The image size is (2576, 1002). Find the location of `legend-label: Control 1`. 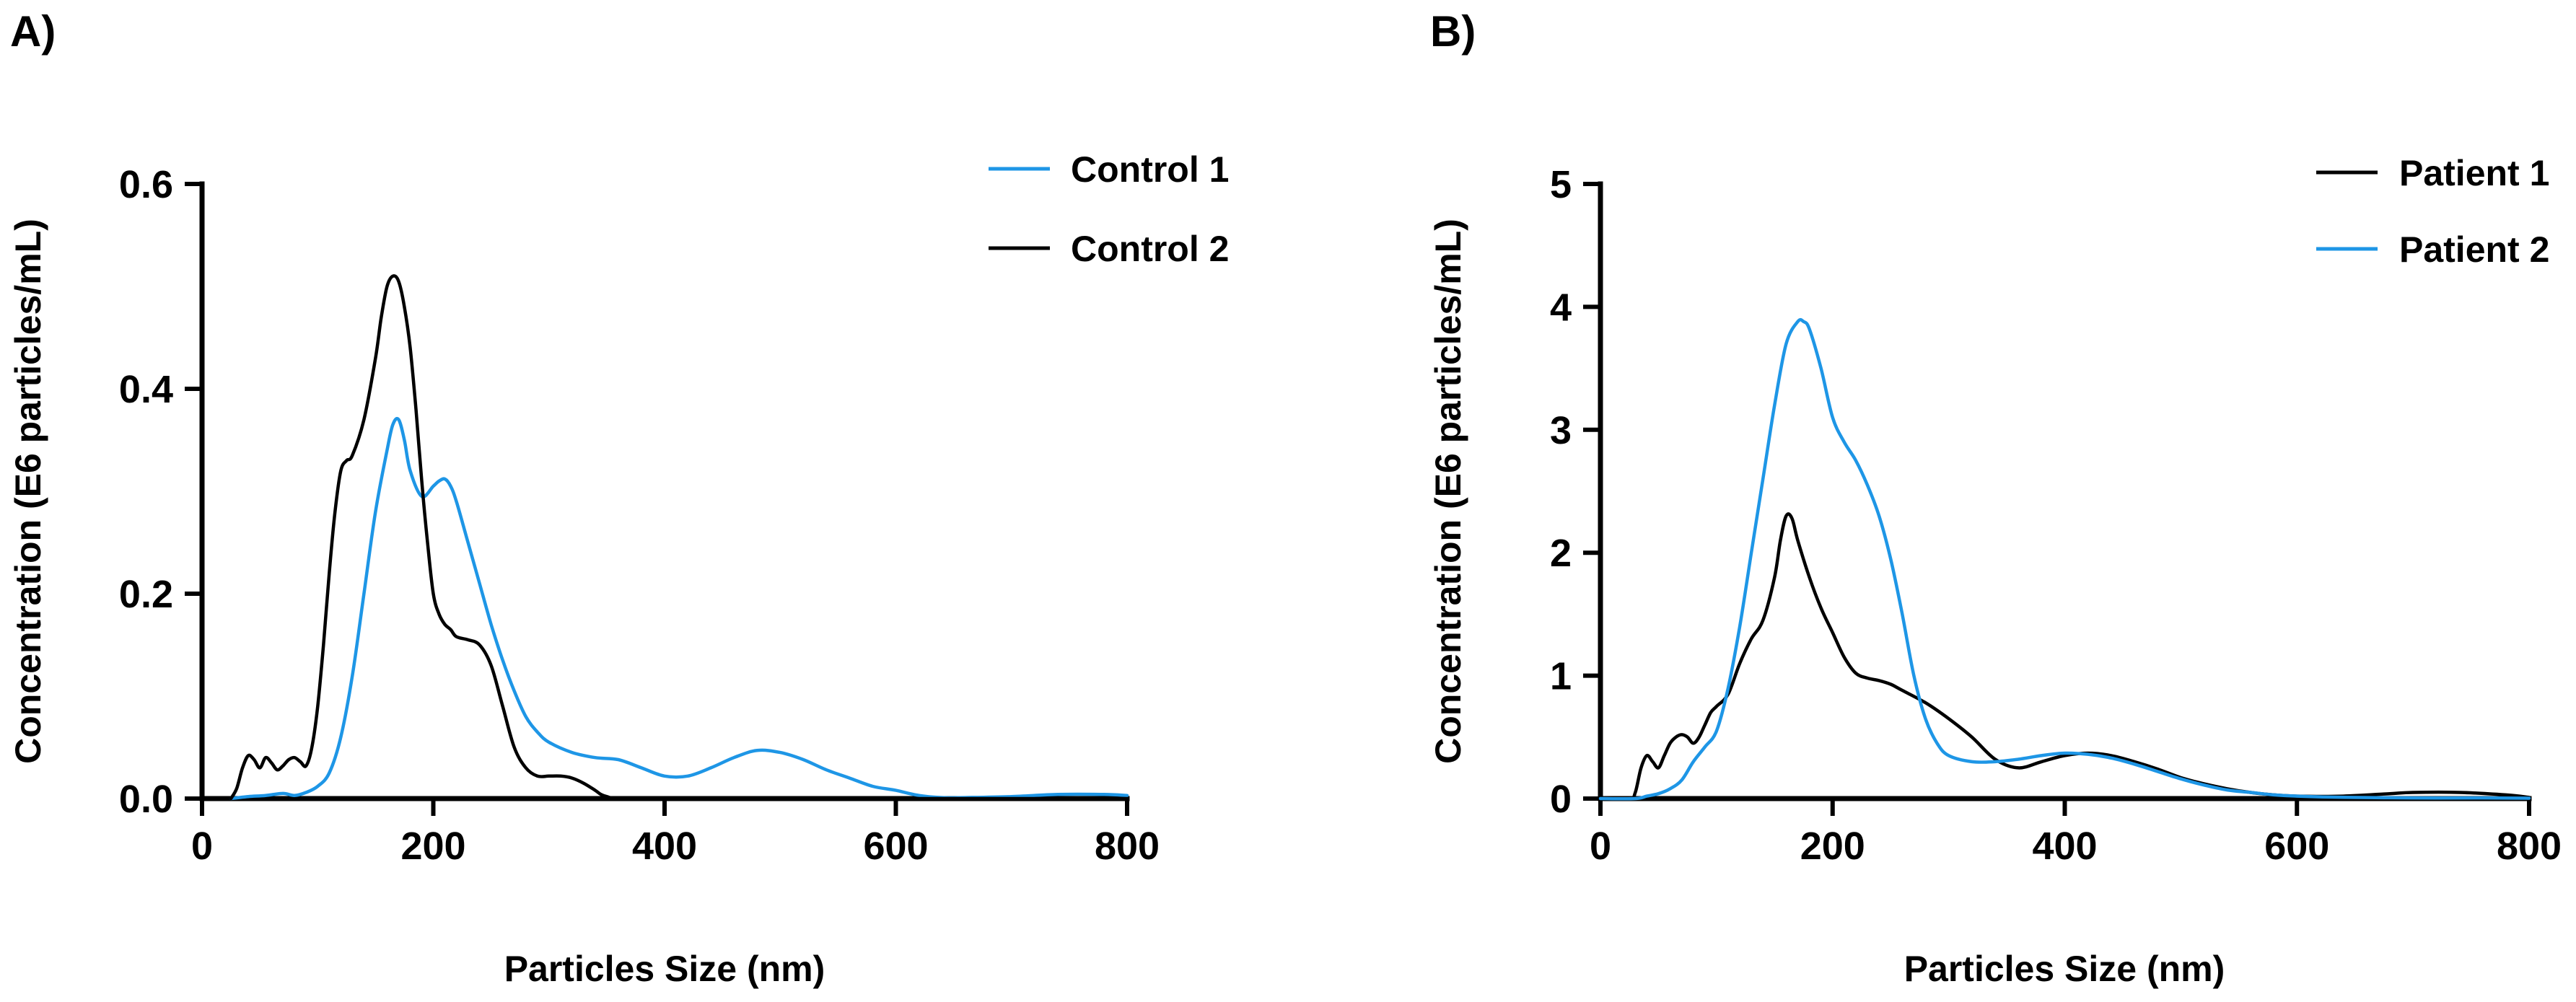

legend-label: Control 1 is located at coordinates (1150, 170).